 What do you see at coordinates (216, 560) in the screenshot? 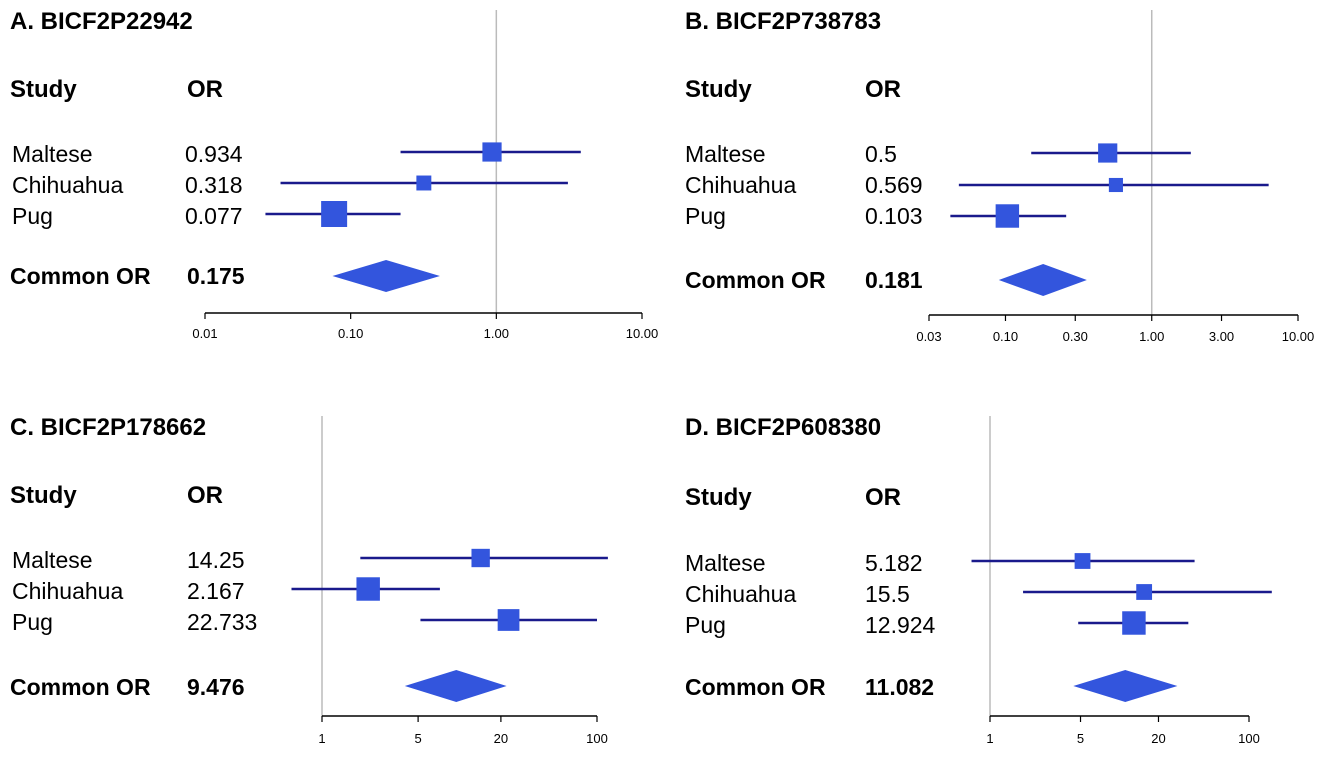
I see `study-or-value: 14.25` at bounding box center [216, 560].